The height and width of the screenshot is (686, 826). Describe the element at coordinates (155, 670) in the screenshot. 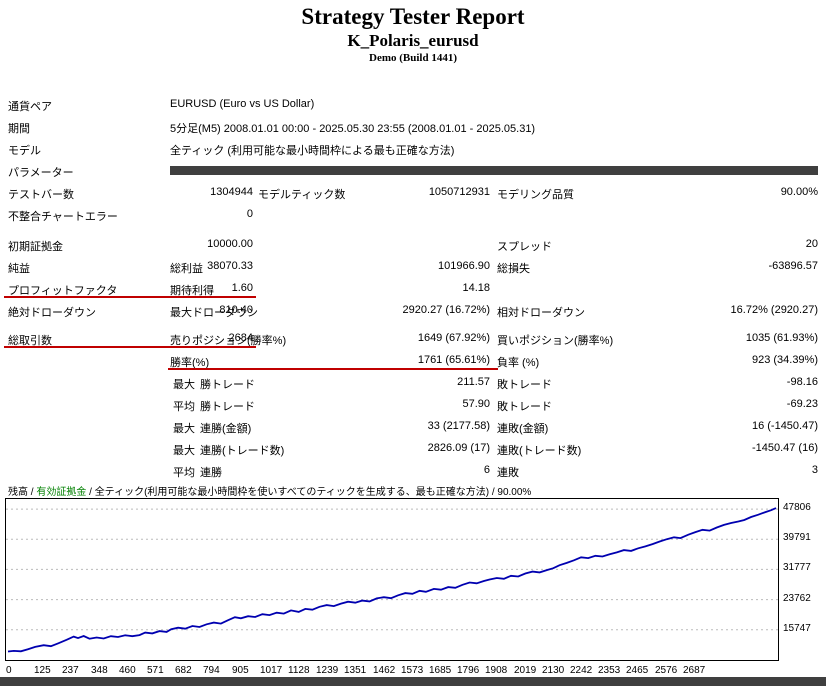

I see `x-axis-tick-label: 571` at that location.